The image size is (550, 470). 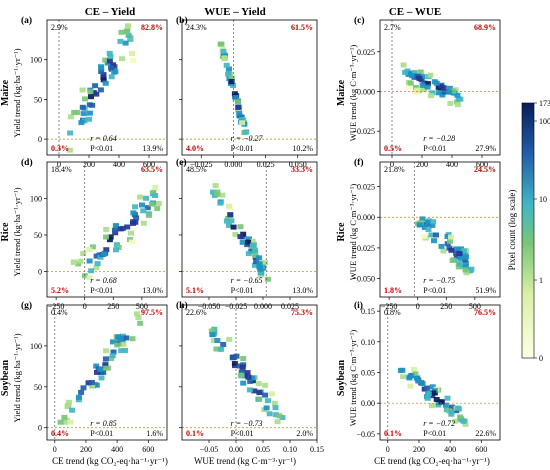 What do you see at coordinates (302, 290) in the screenshot?
I see `quadrant-bottom-right: 13.0%` at bounding box center [302, 290].